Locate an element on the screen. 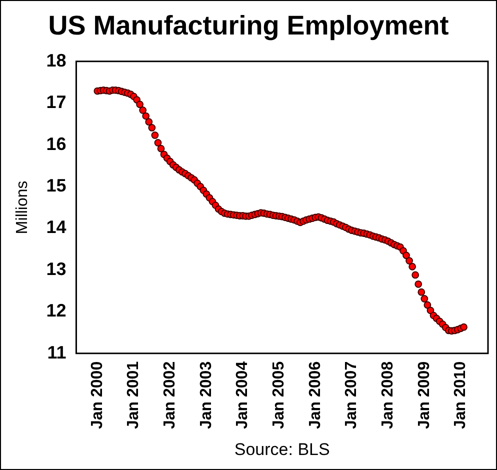  y-tick-label: 18 is located at coordinates (56, 60).